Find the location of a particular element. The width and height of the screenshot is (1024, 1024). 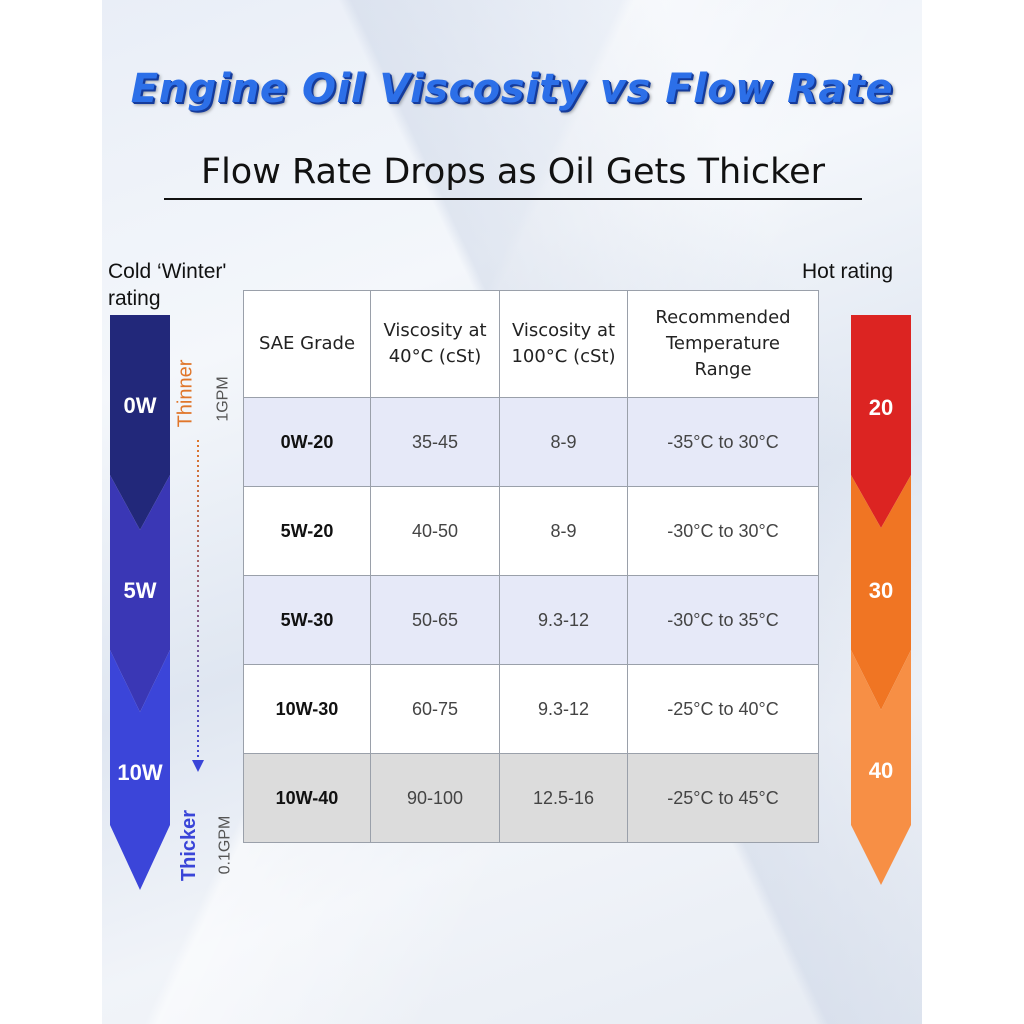

header-viscosity-100c-line2: 100°C (cSt) is located at coordinates (563, 356).